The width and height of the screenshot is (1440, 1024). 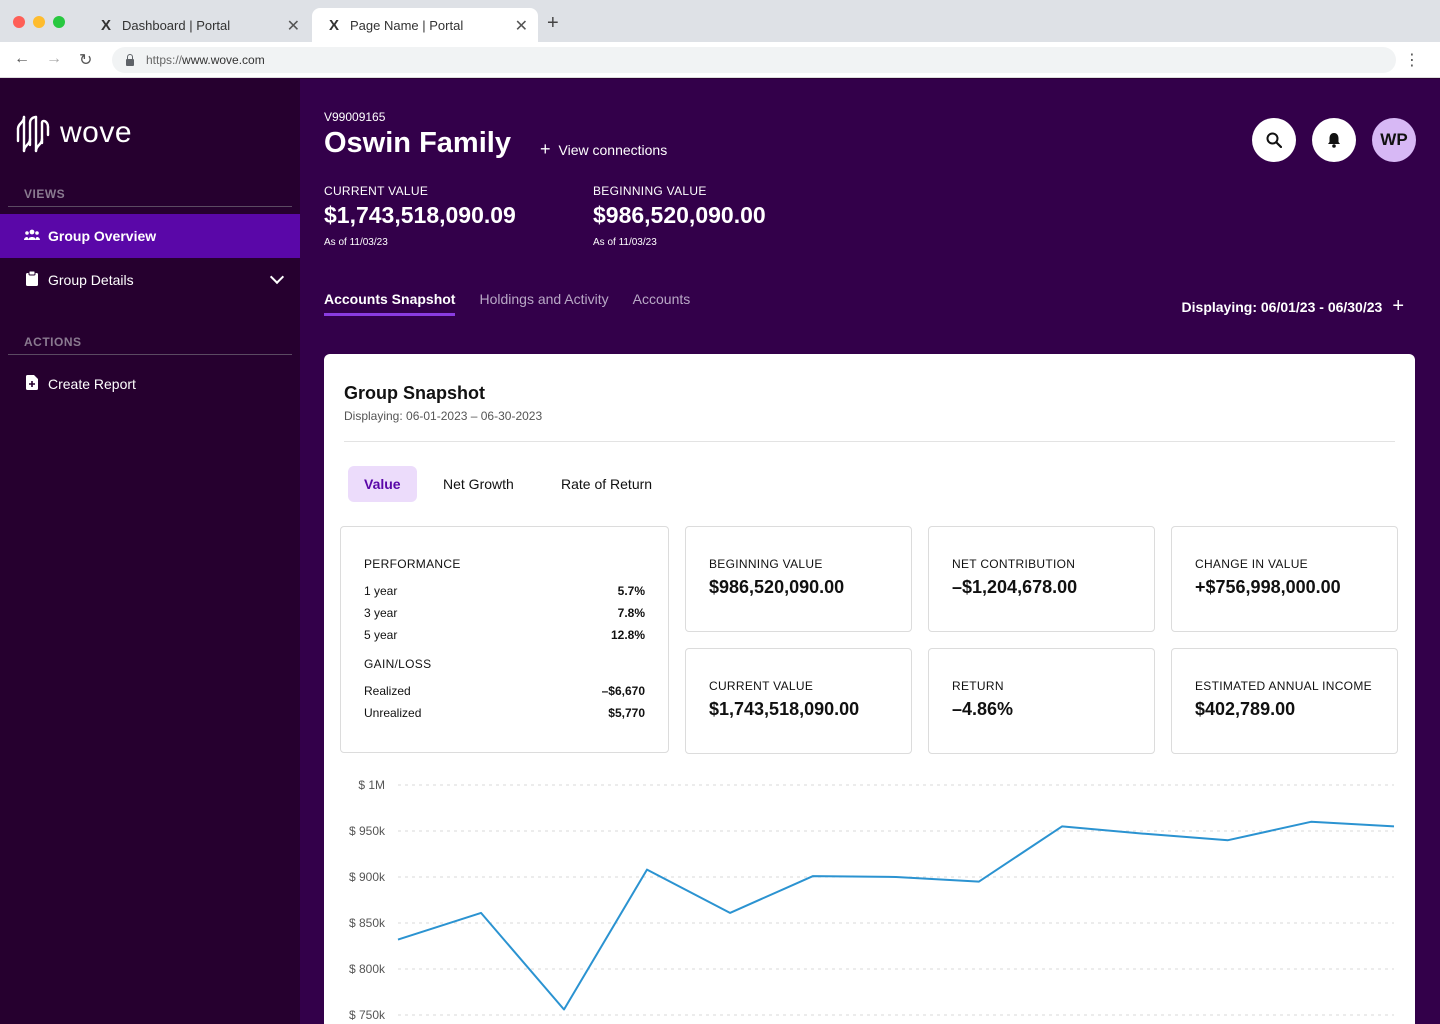 I want to click on current-value-label: CURRENT VALUE, so click(x=376, y=191).